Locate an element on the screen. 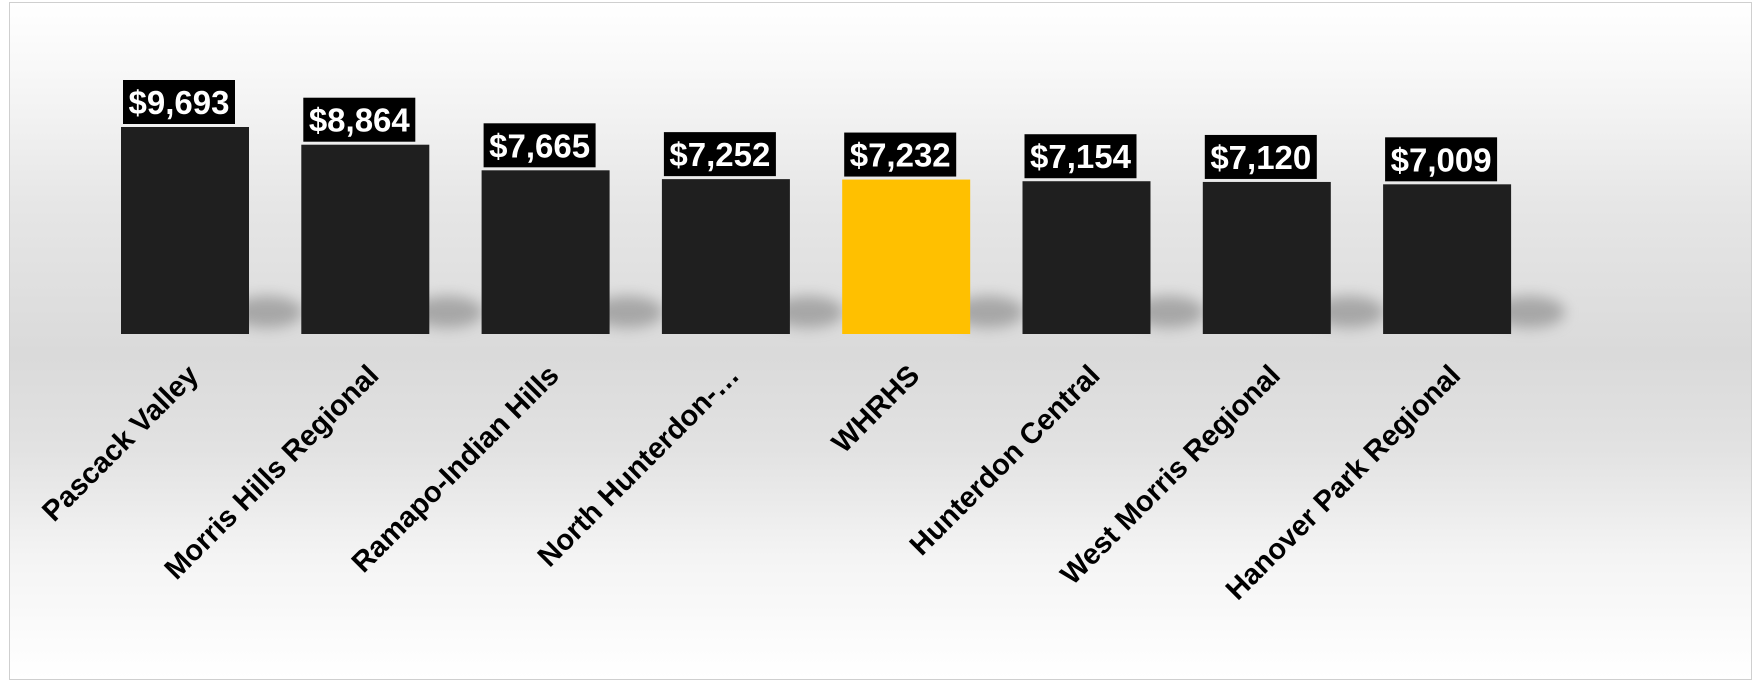  data-label-text: $7,009 is located at coordinates (1441, 159).